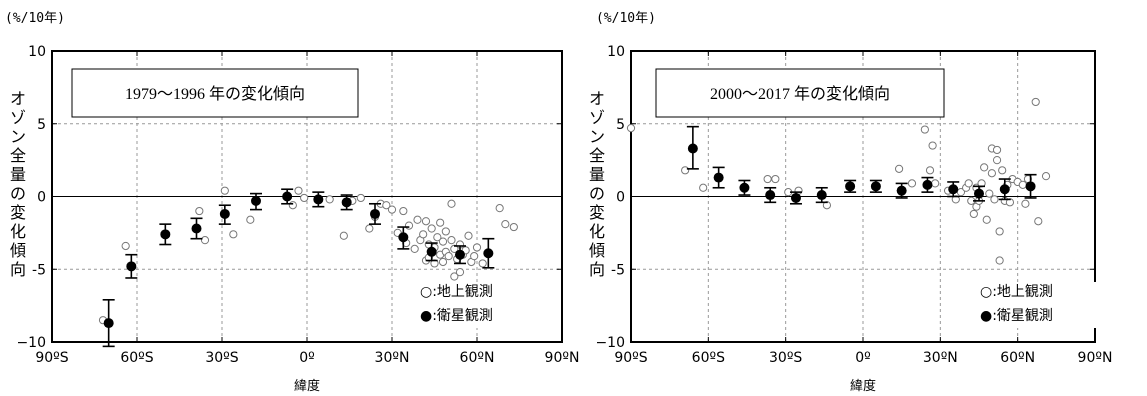 The height and width of the screenshot is (396, 1147). Describe the element at coordinates (800, 93) in the screenshot. I see `chart-title-box` at that location.